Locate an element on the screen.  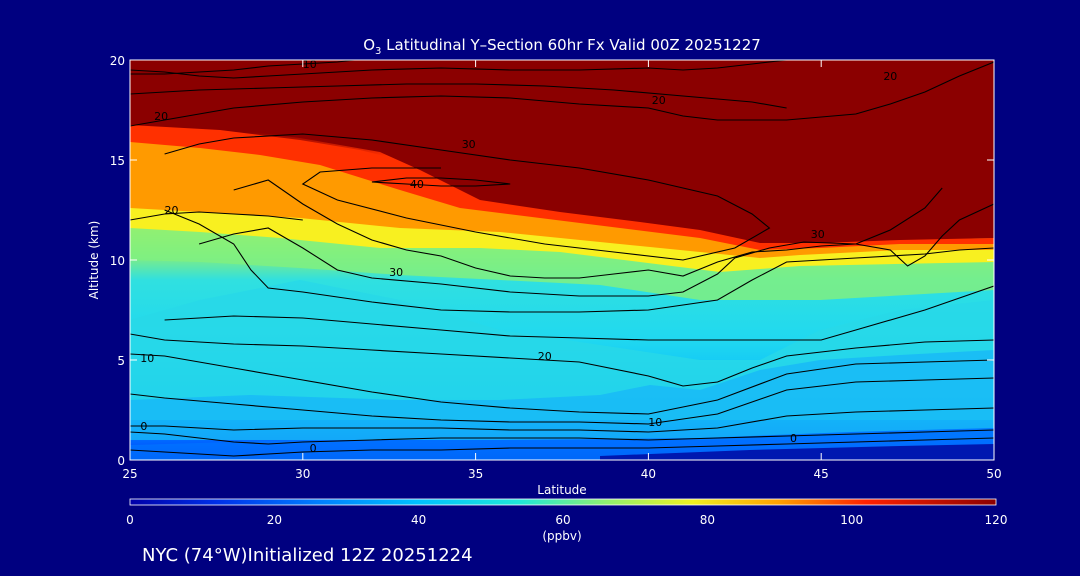
y-tick-label: 0 is located at coordinates (121, 461).